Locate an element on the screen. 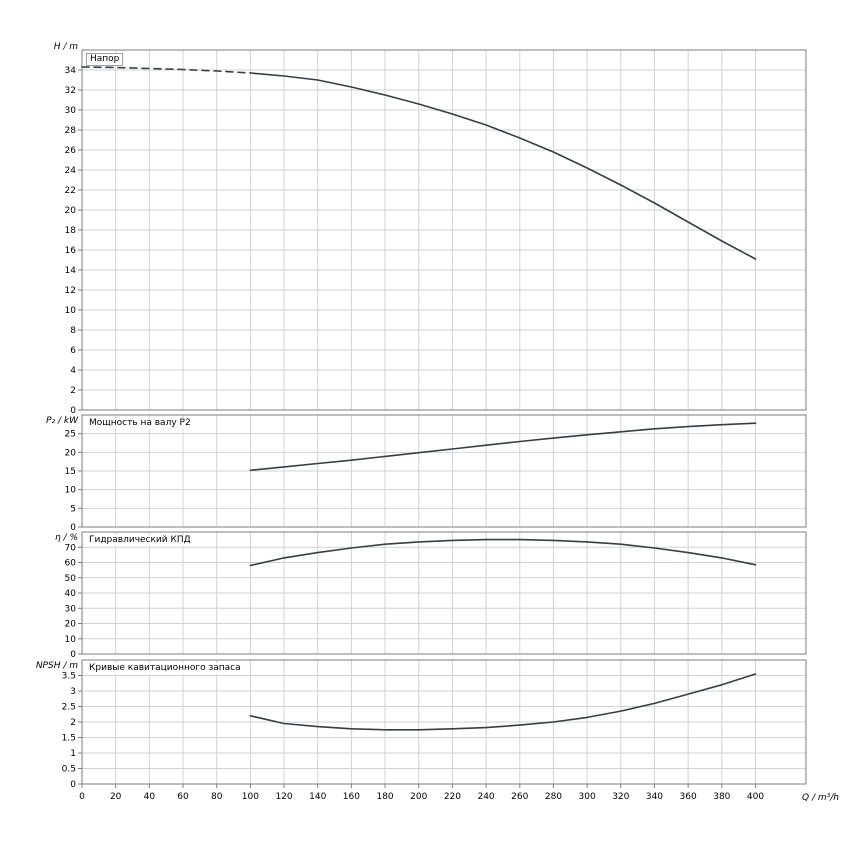  x-tick-label: 340 is located at coordinates (654, 797).